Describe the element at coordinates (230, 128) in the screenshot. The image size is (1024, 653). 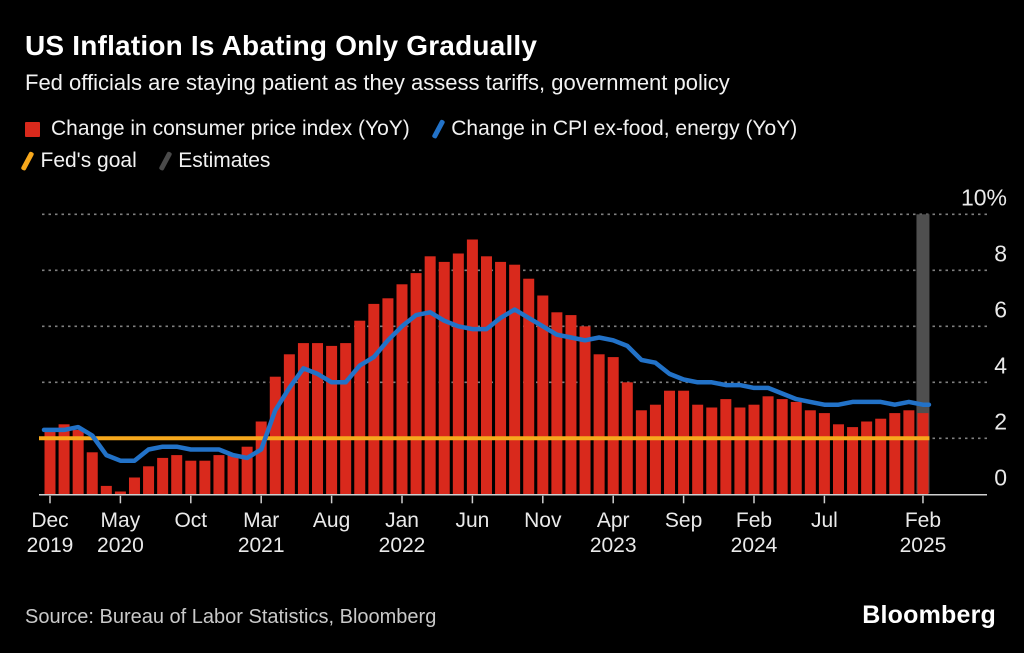
I see `legend-label-cpi: Change in consumer price index (YoY)` at that location.